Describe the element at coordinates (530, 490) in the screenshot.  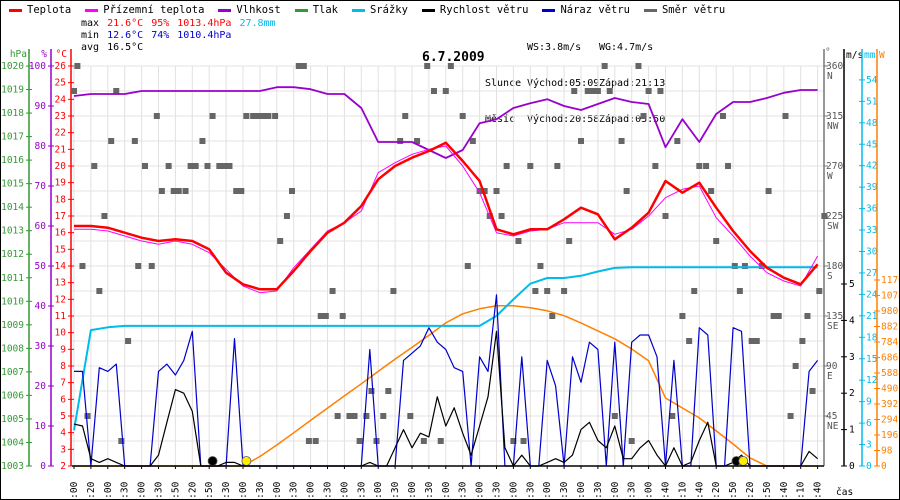
I see `x-tick-label: 13:30` at that location.